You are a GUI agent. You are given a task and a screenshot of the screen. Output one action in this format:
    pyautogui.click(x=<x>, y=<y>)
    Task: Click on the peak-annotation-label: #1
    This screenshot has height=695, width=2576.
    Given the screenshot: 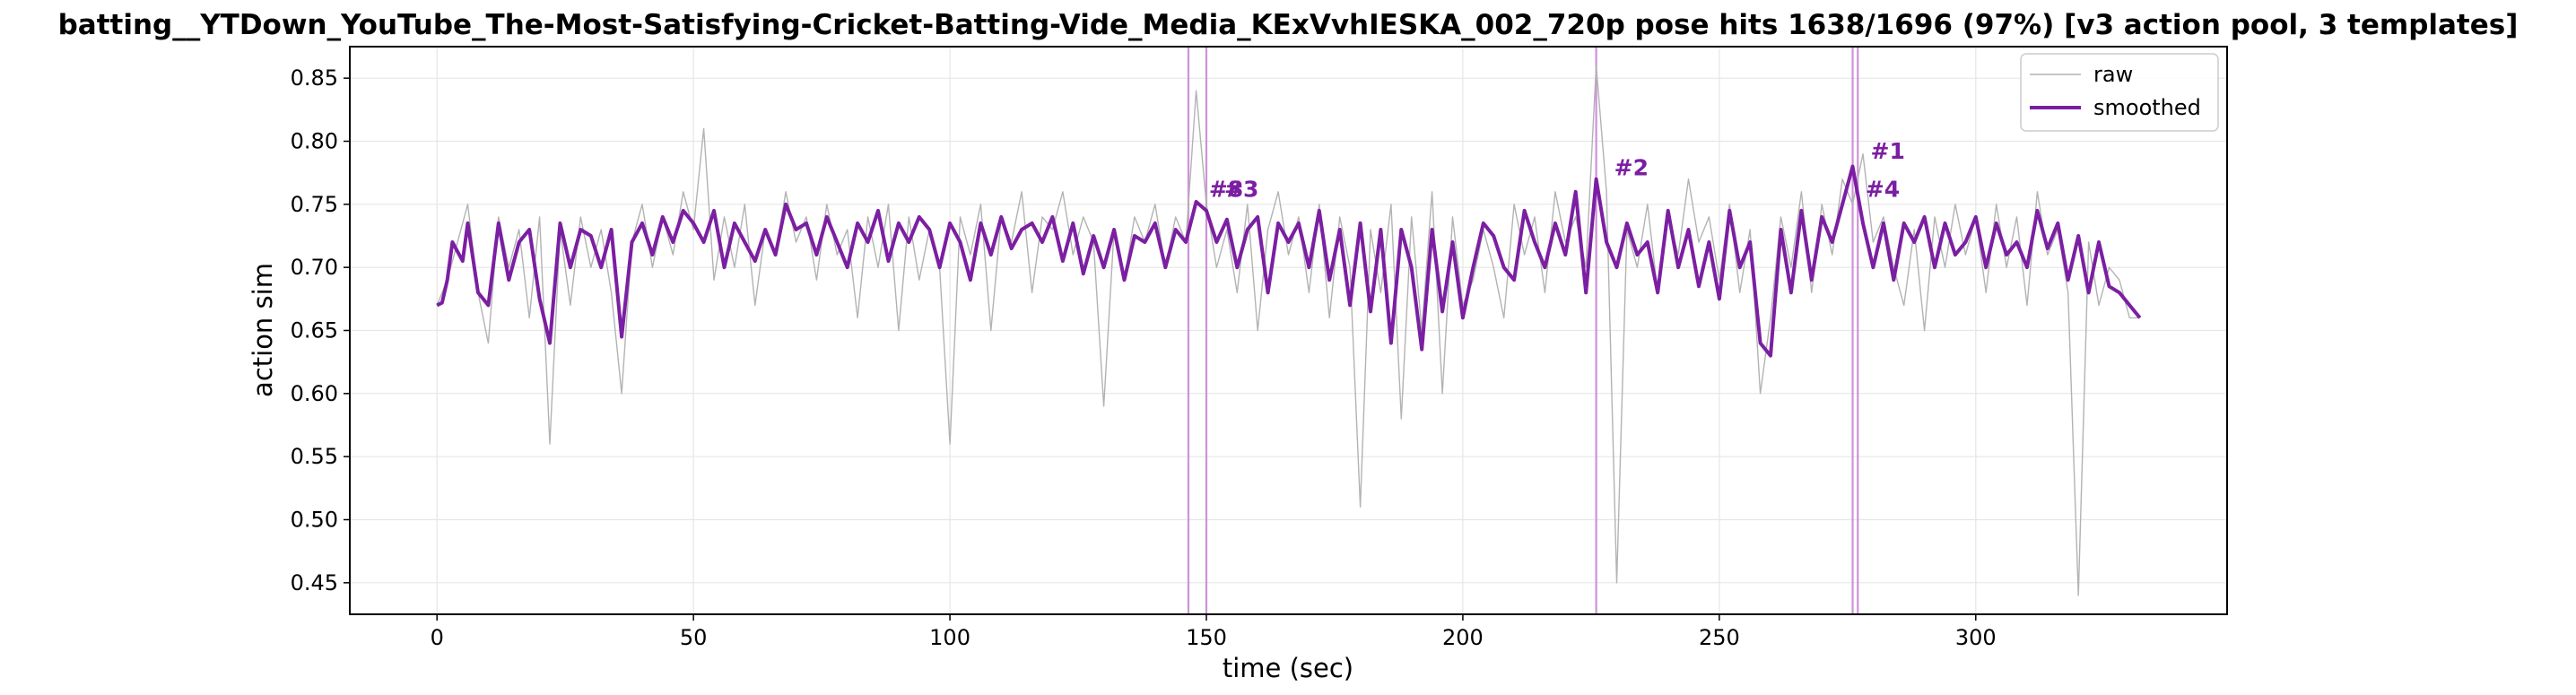 What is the action you would take?
    pyautogui.click(x=1888, y=151)
    